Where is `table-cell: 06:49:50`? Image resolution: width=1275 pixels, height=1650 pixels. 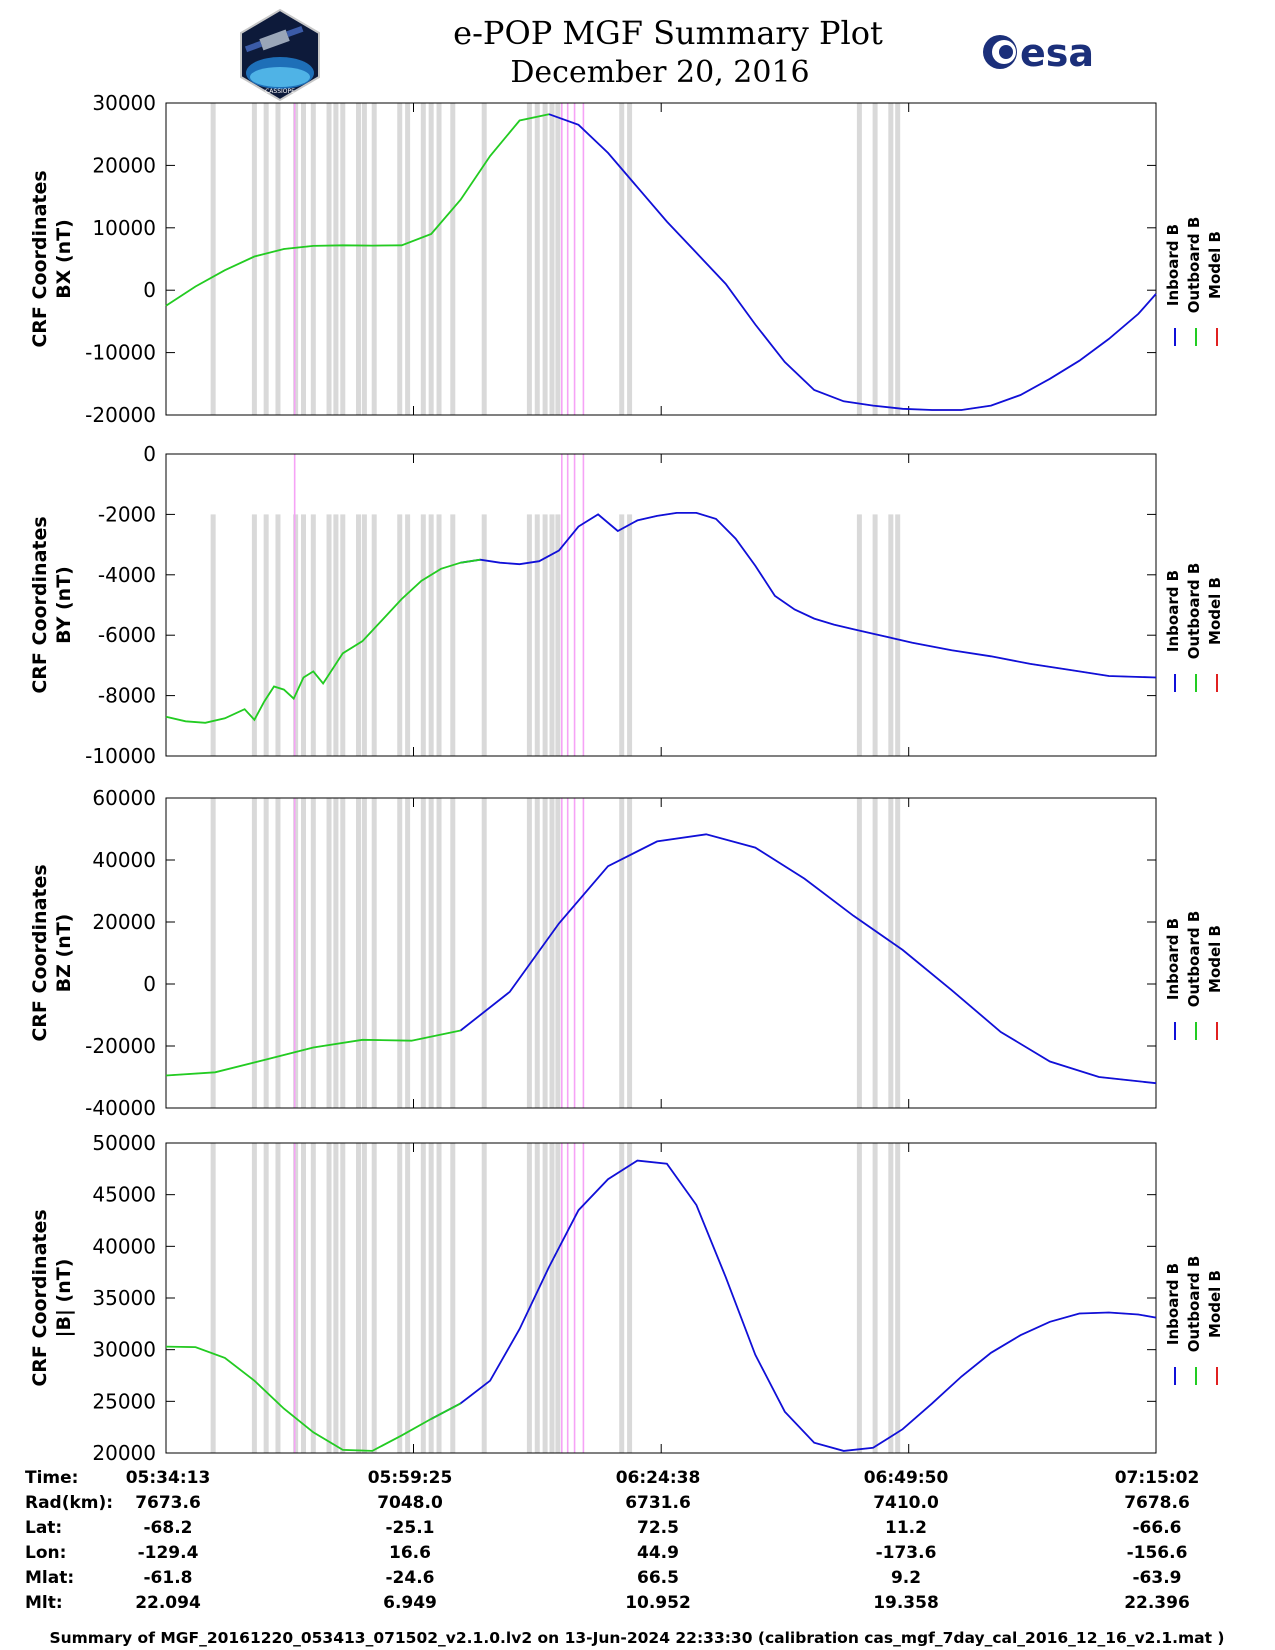
table-cell: 06:49:50 is located at coordinates (906, 1478).